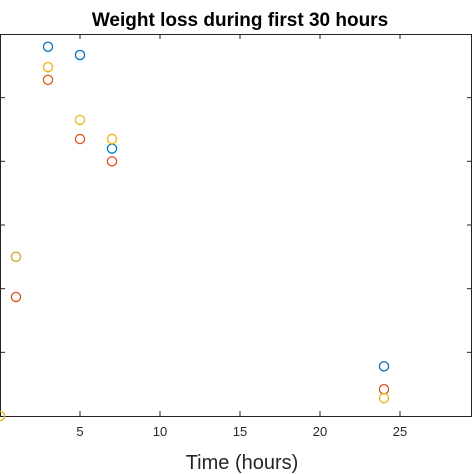  Describe the element at coordinates (240, 20) in the screenshot. I see `chart-title: Weight loss during first 30 hours` at that location.